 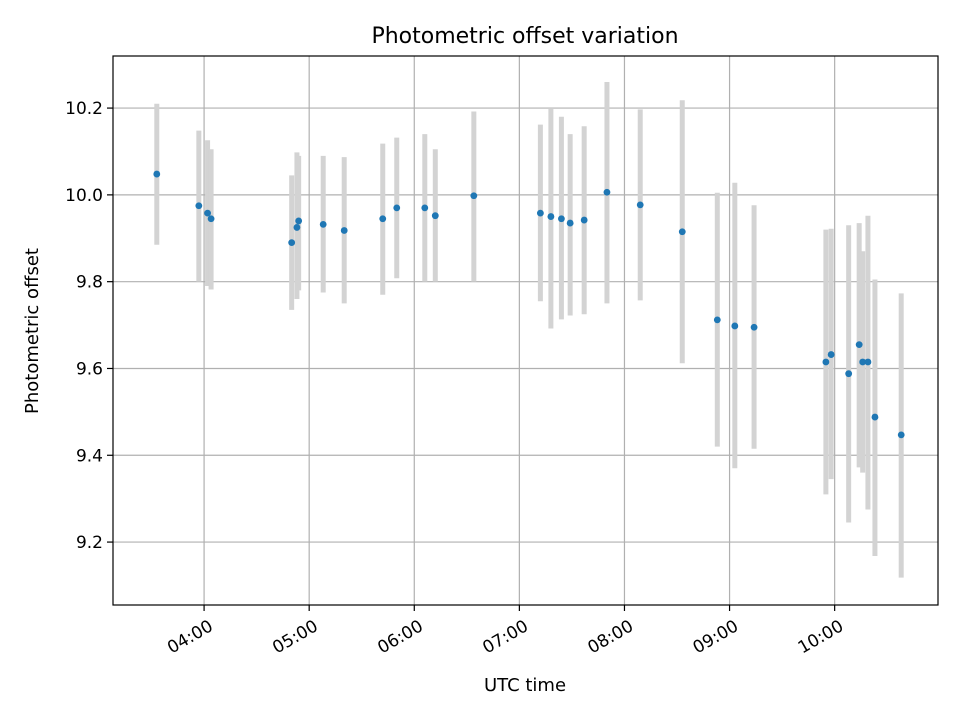 What do you see at coordinates (524, 36) in the screenshot?
I see `chart-title: Photometric offset variation` at bounding box center [524, 36].